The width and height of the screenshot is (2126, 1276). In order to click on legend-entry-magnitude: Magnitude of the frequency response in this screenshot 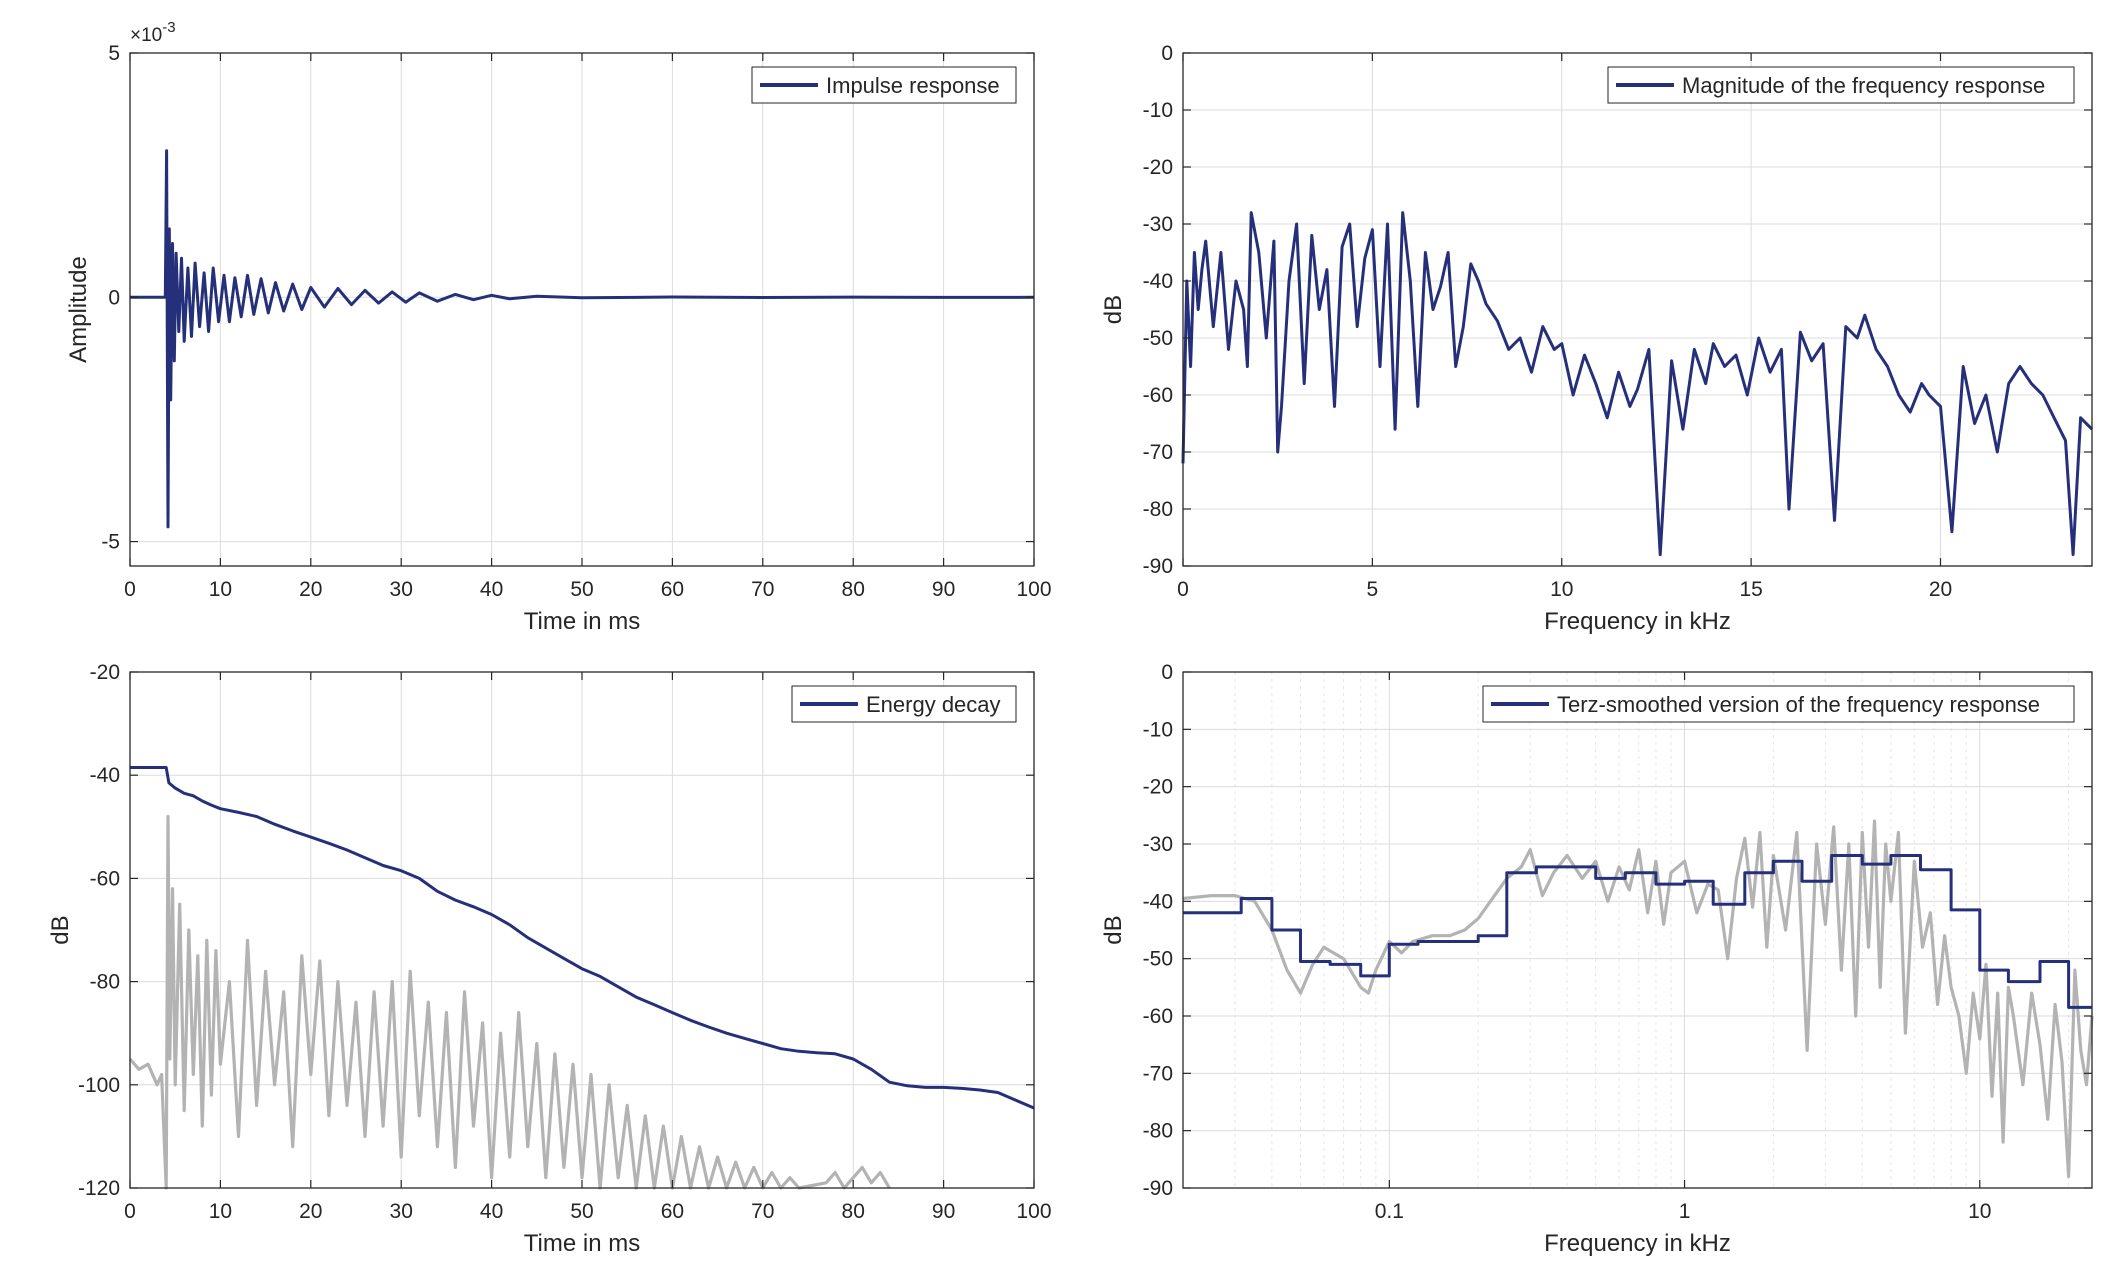, I will do `click(1863, 85)`.